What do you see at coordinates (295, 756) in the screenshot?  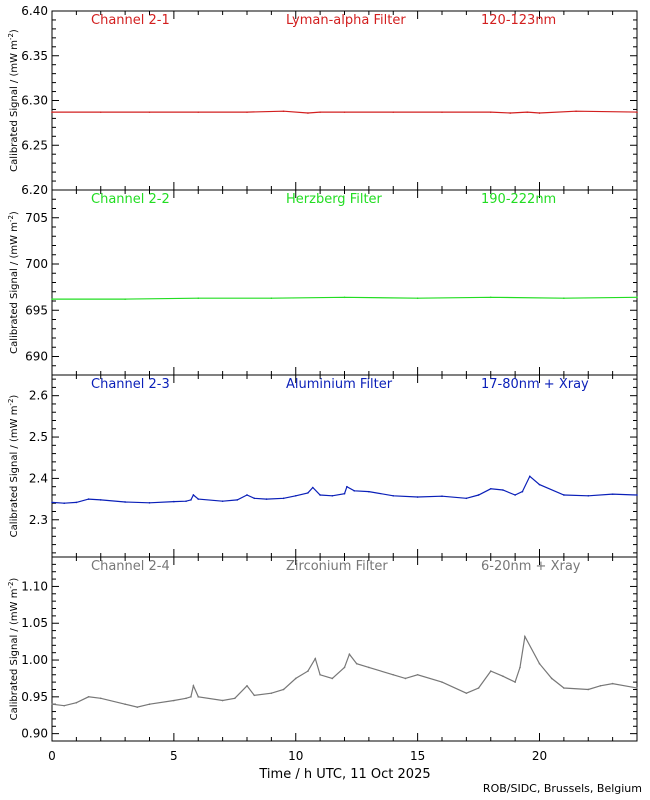 I see `x-tick-label: 10` at bounding box center [295, 756].